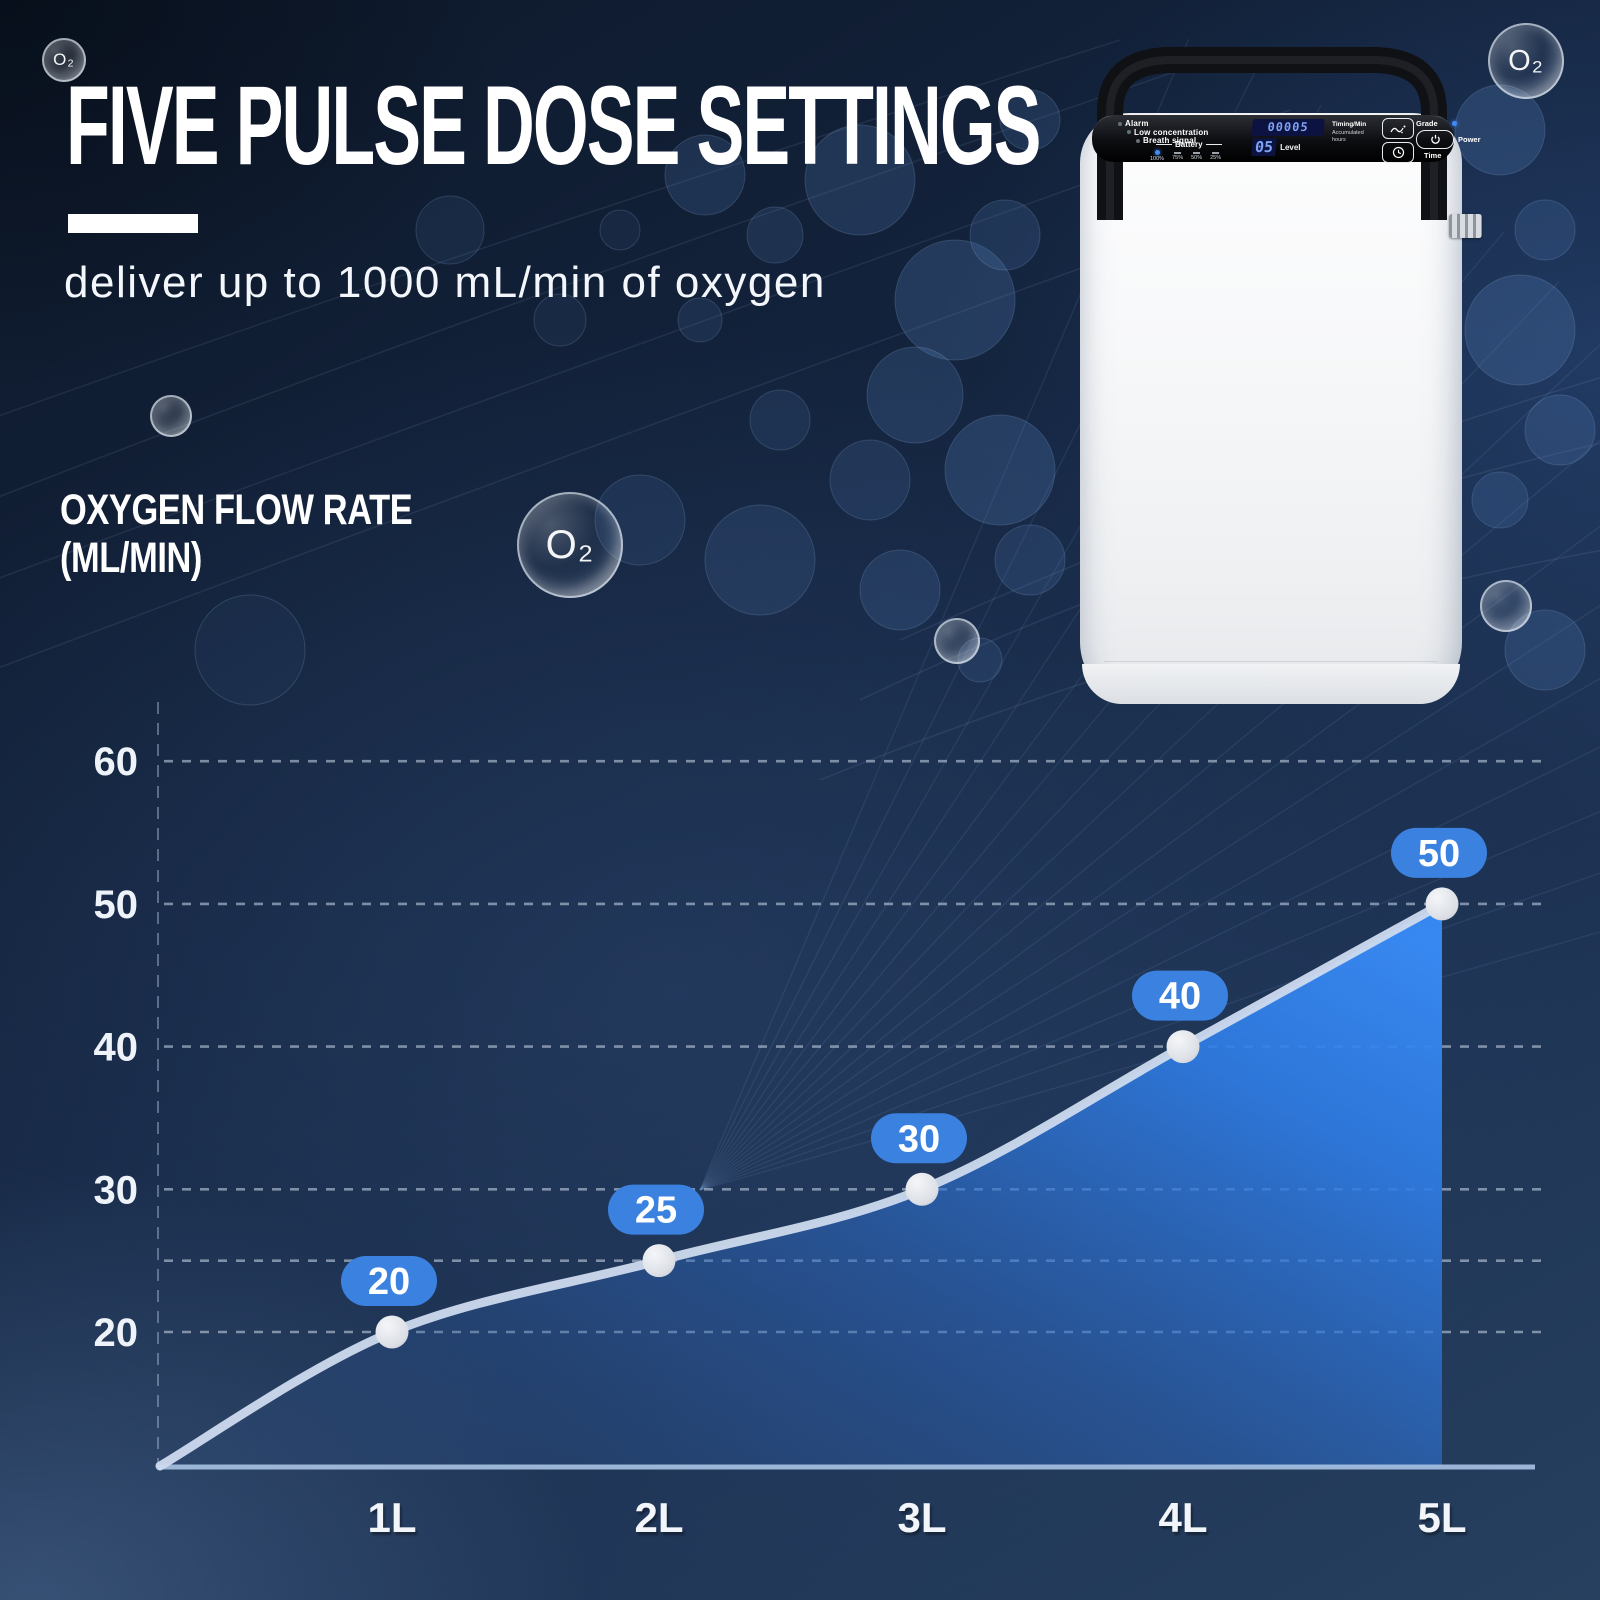 This screenshot has width=1600, height=1600. I want to click on anion-button, so click(1398, 128).